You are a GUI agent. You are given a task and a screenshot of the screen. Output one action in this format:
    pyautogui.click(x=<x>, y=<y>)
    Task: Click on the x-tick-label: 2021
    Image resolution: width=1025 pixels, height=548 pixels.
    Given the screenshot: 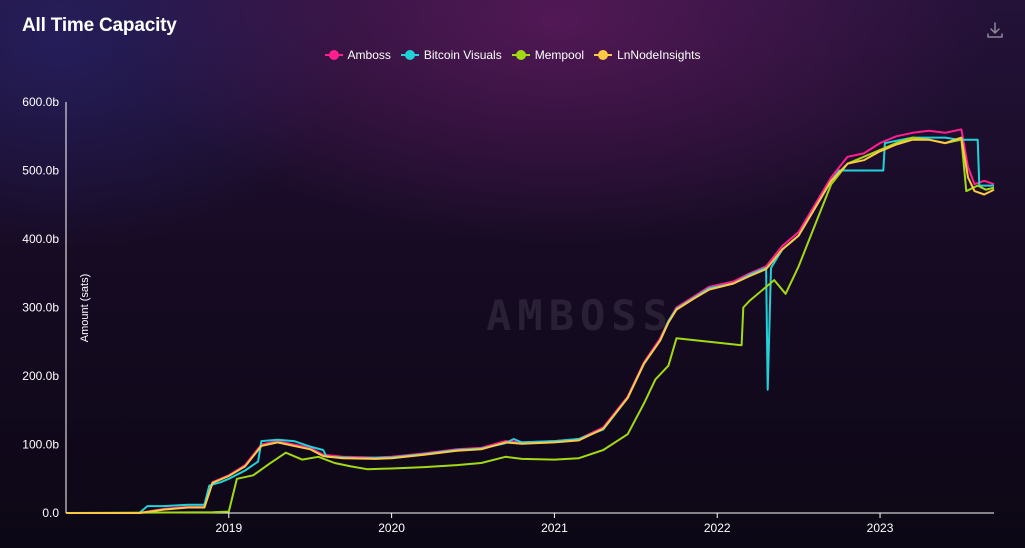 What is the action you would take?
    pyautogui.click(x=554, y=528)
    